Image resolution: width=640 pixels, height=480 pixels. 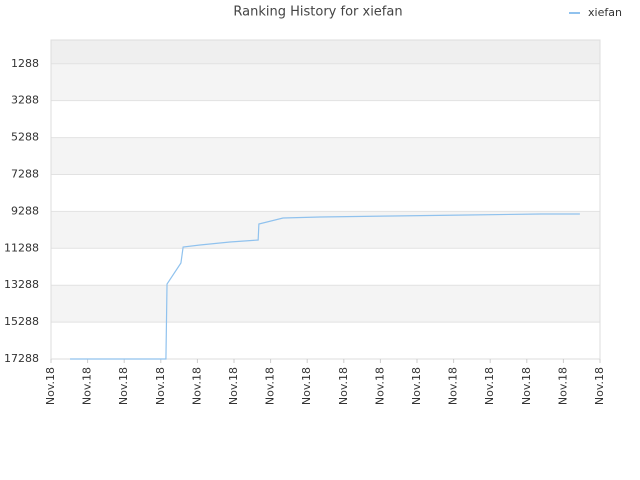 What do you see at coordinates (605, 12) in the screenshot?
I see `legend-label: xiefan` at bounding box center [605, 12].